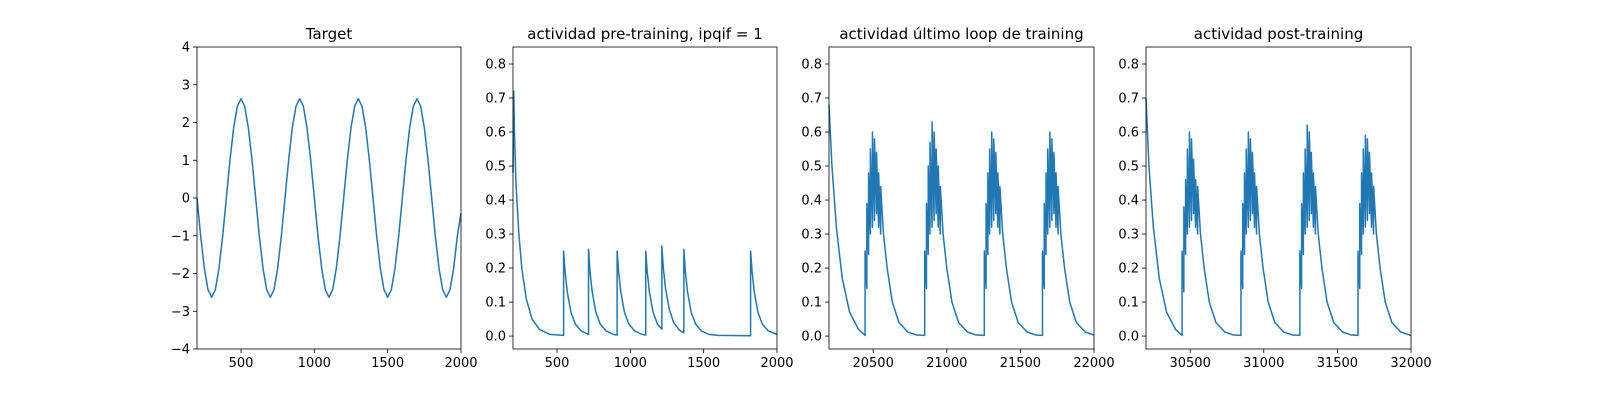 This screenshot has width=1600, height=400. What do you see at coordinates (1189, 363) in the screenshot?
I see `x-tick-label: 30500` at bounding box center [1189, 363].